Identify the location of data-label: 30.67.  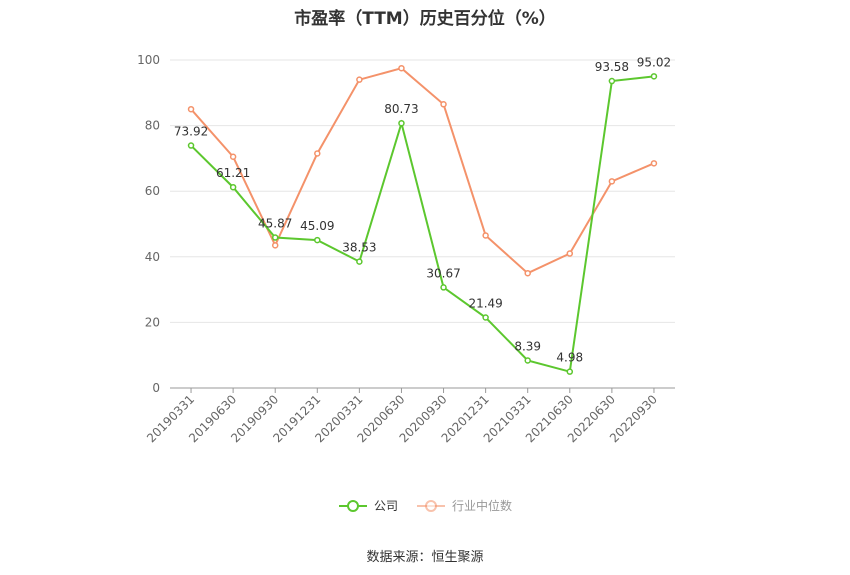
(443, 273).